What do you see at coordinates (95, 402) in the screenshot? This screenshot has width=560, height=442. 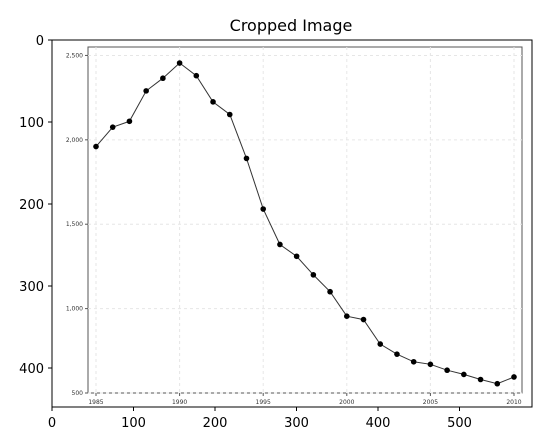 I see `inner-x-tick-label: 1985` at bounding box center [95, 402].